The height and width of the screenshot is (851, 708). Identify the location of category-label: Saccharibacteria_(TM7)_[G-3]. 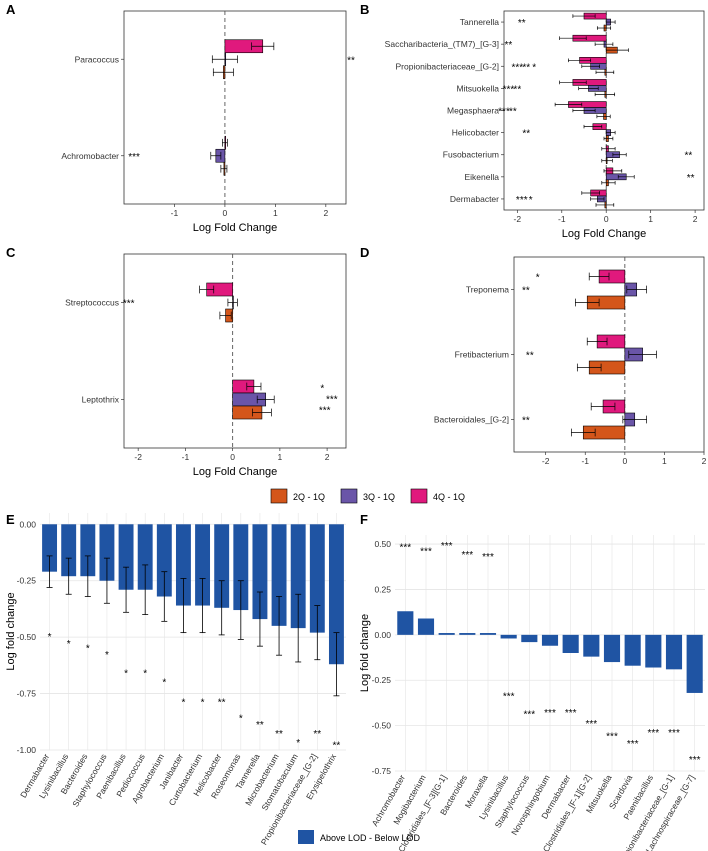
(442, 44).